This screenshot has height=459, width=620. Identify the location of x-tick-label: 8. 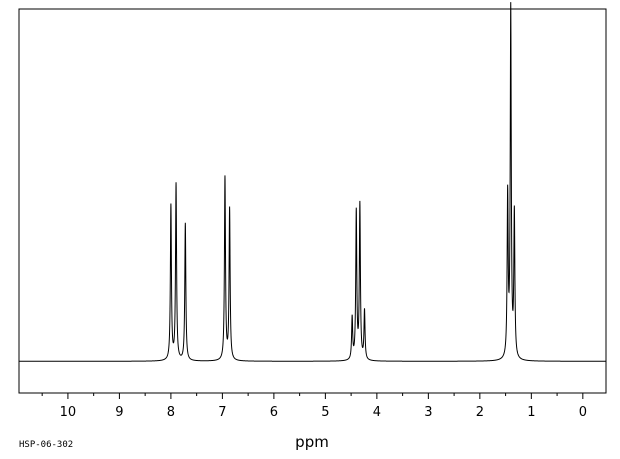
(171, 412).